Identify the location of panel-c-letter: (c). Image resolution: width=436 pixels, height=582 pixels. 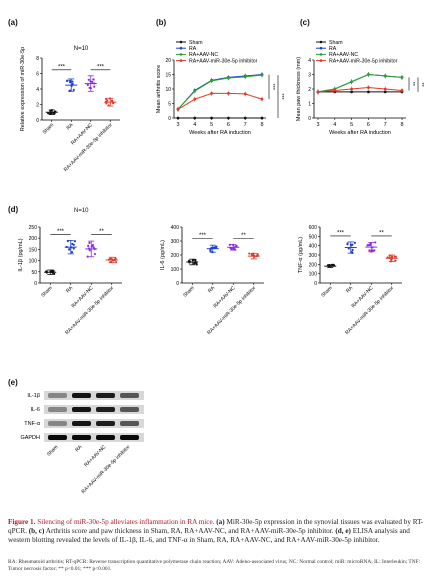
(305, 22).